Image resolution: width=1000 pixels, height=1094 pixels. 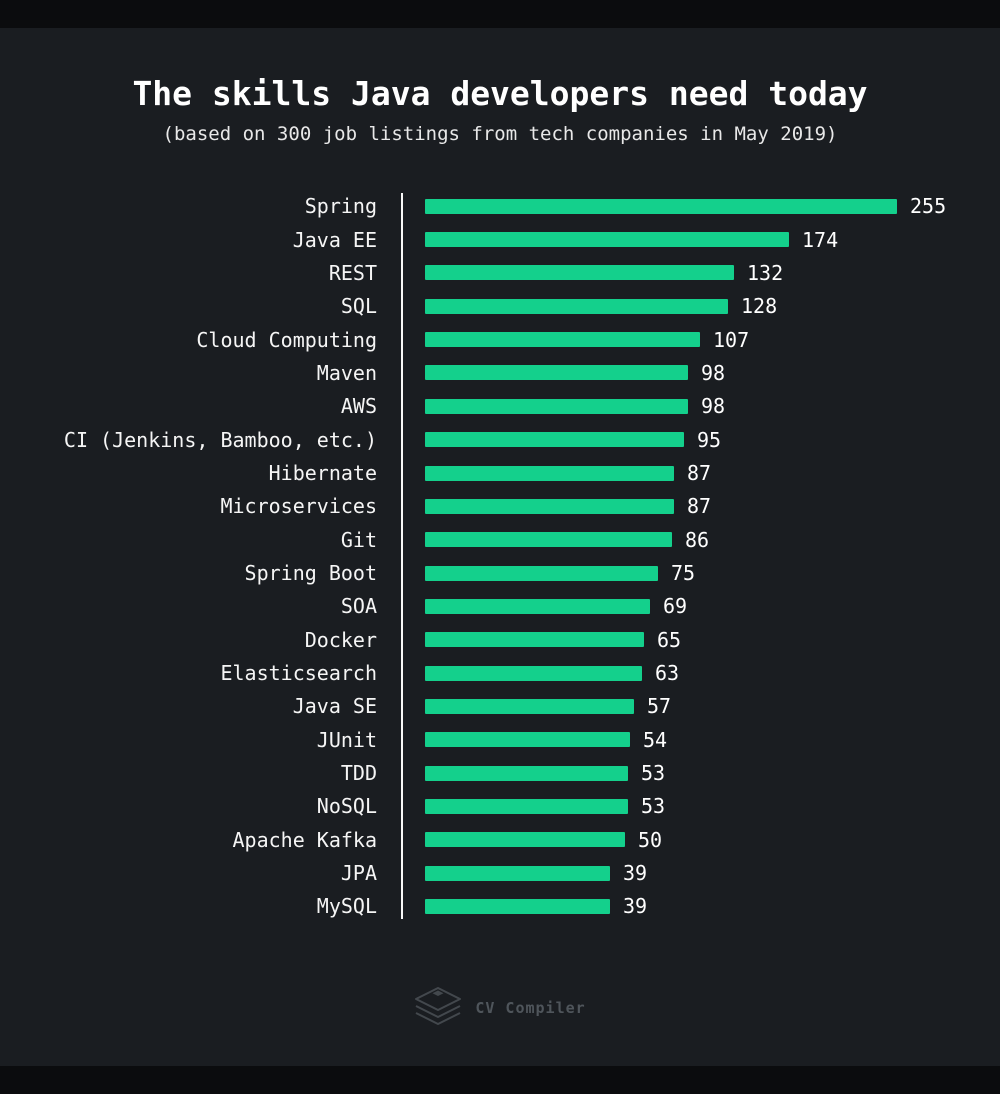 What do you see at coordinates (765, 272) in the screenshot?
I see `value-label: 132` at bounding box center [765, 272].